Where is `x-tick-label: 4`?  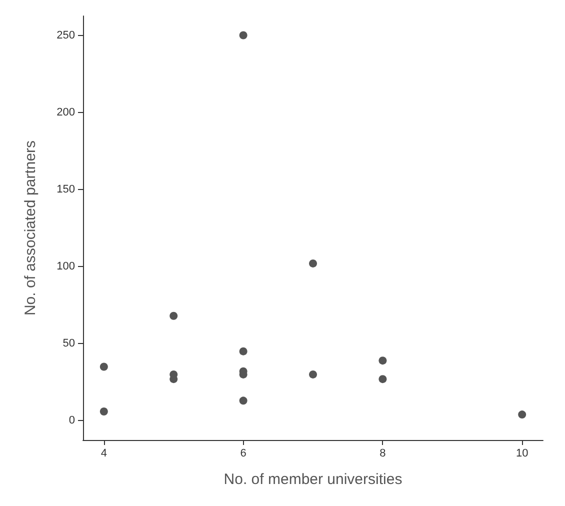
x-tick-label: 4 is located at coordinates (103, 454).